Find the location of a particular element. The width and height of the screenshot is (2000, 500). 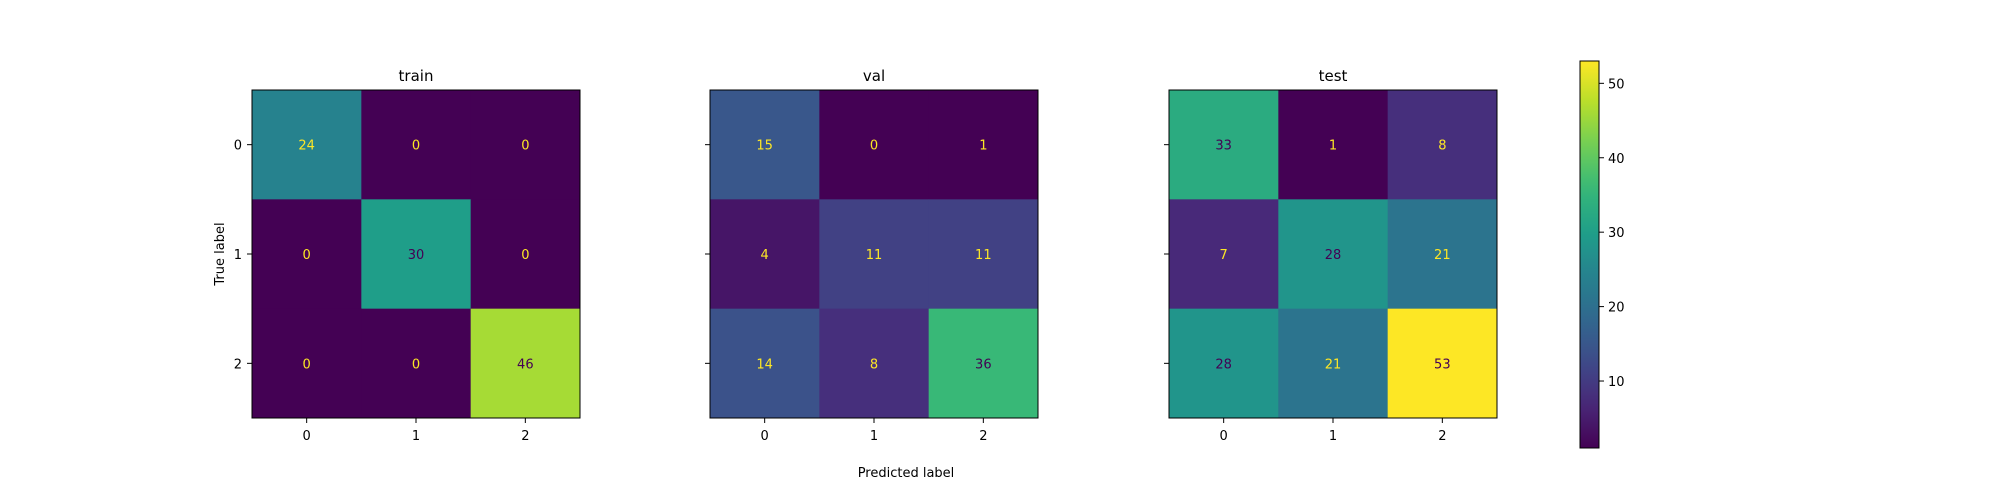

cell-value-label: 15 is located at coordinates (764, 146).